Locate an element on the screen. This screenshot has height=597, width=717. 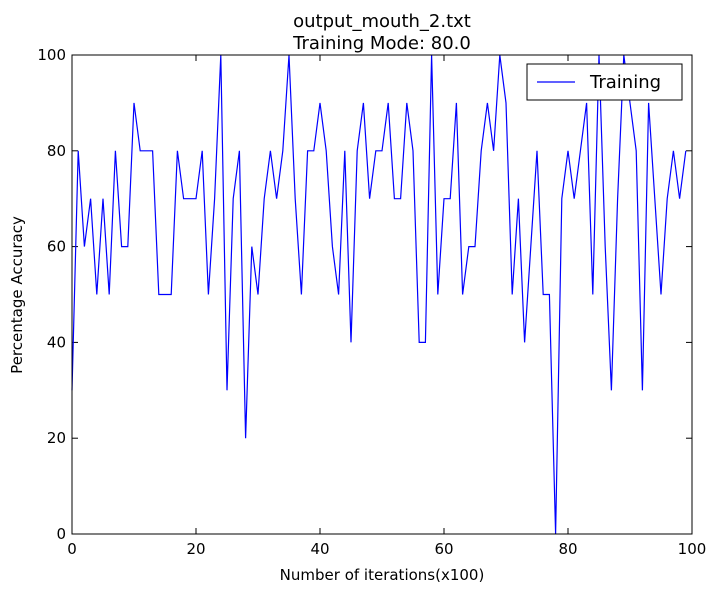
y-axis-label: Percentage Accuracy is located at coordinates (17, 295).